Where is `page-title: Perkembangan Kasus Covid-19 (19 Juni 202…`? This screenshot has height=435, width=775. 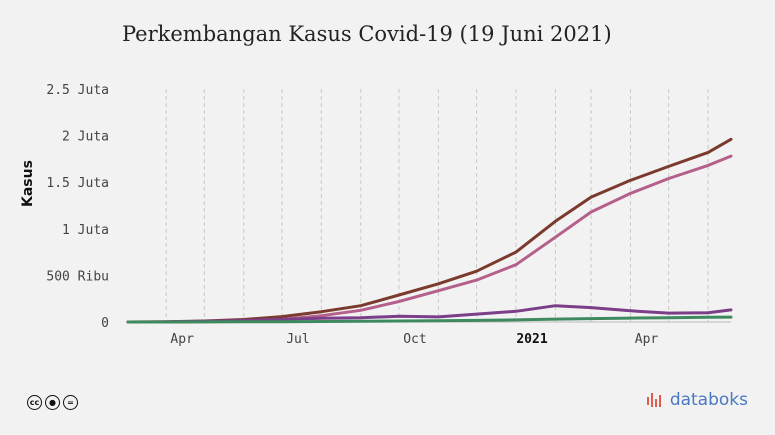
page-title: Perkembangan Kasus Covid-19 (19 Juni 202… is located at coordinates (367, 34).